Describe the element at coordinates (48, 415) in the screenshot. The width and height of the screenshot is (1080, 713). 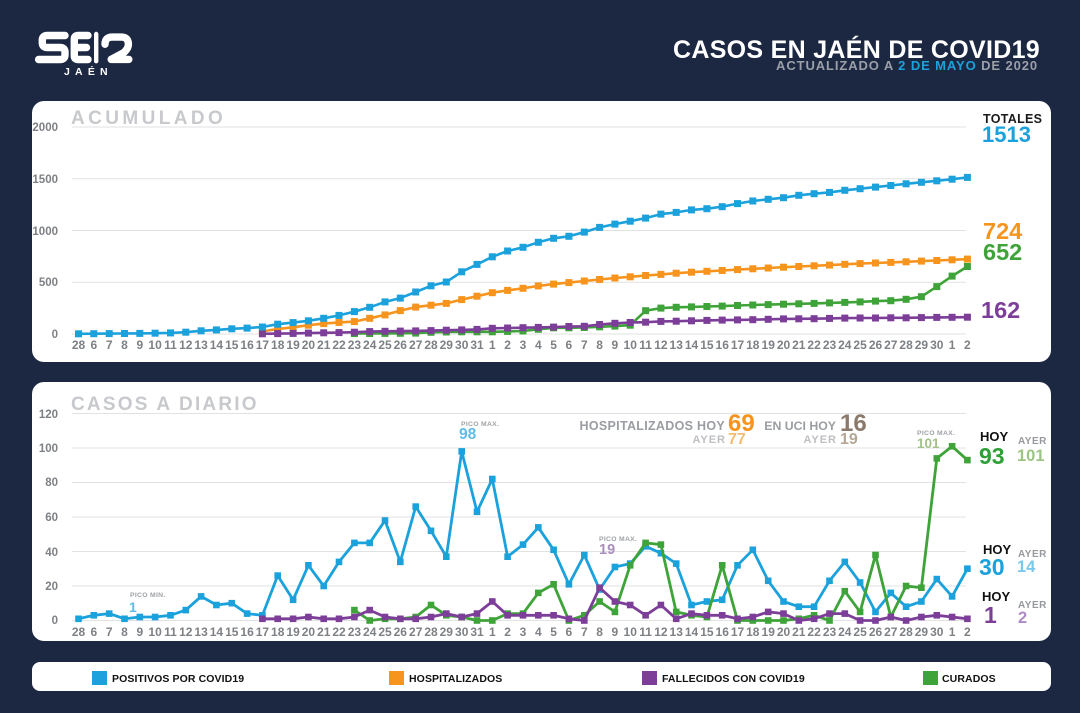
I see `svg-text: 120` at that location.